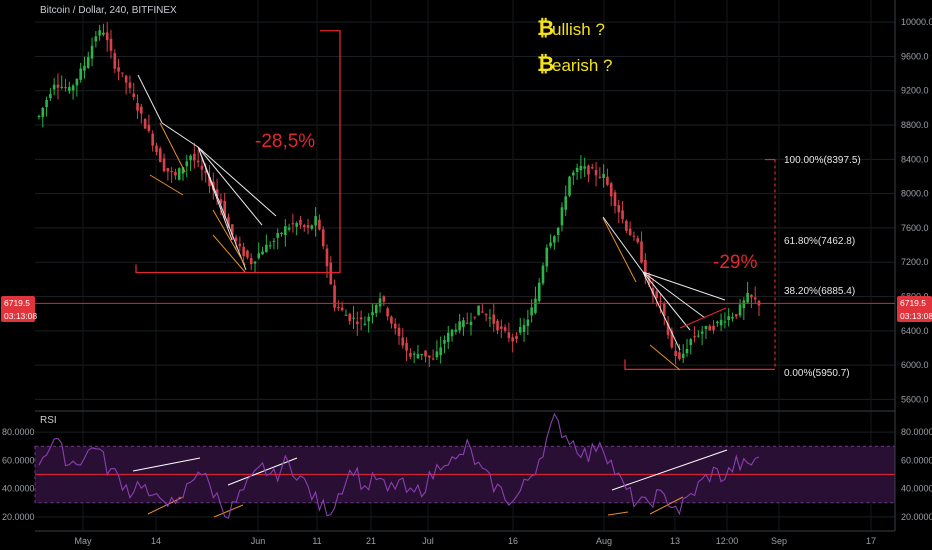 This screenshot has width=932, height=550. What do you see at coordinates (703, 318) in the screenshot?
I see `rising-trendline` at bounding box center [703, 318].